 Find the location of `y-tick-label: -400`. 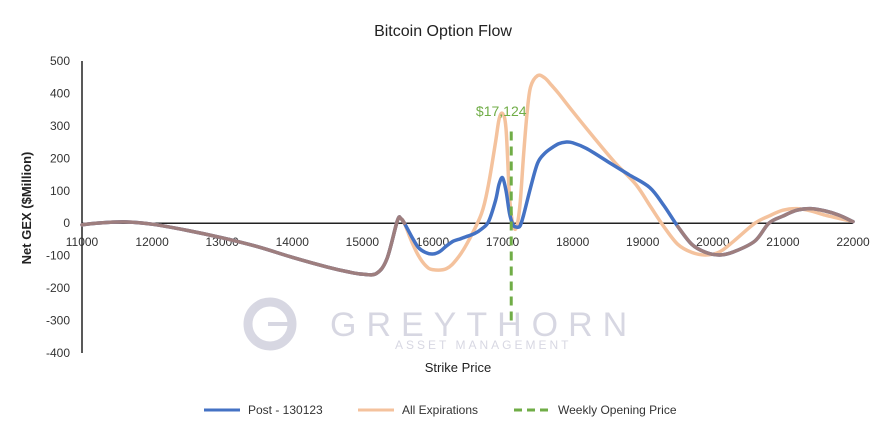

y-tick-label: -400 is located at coordinates (58, 353).